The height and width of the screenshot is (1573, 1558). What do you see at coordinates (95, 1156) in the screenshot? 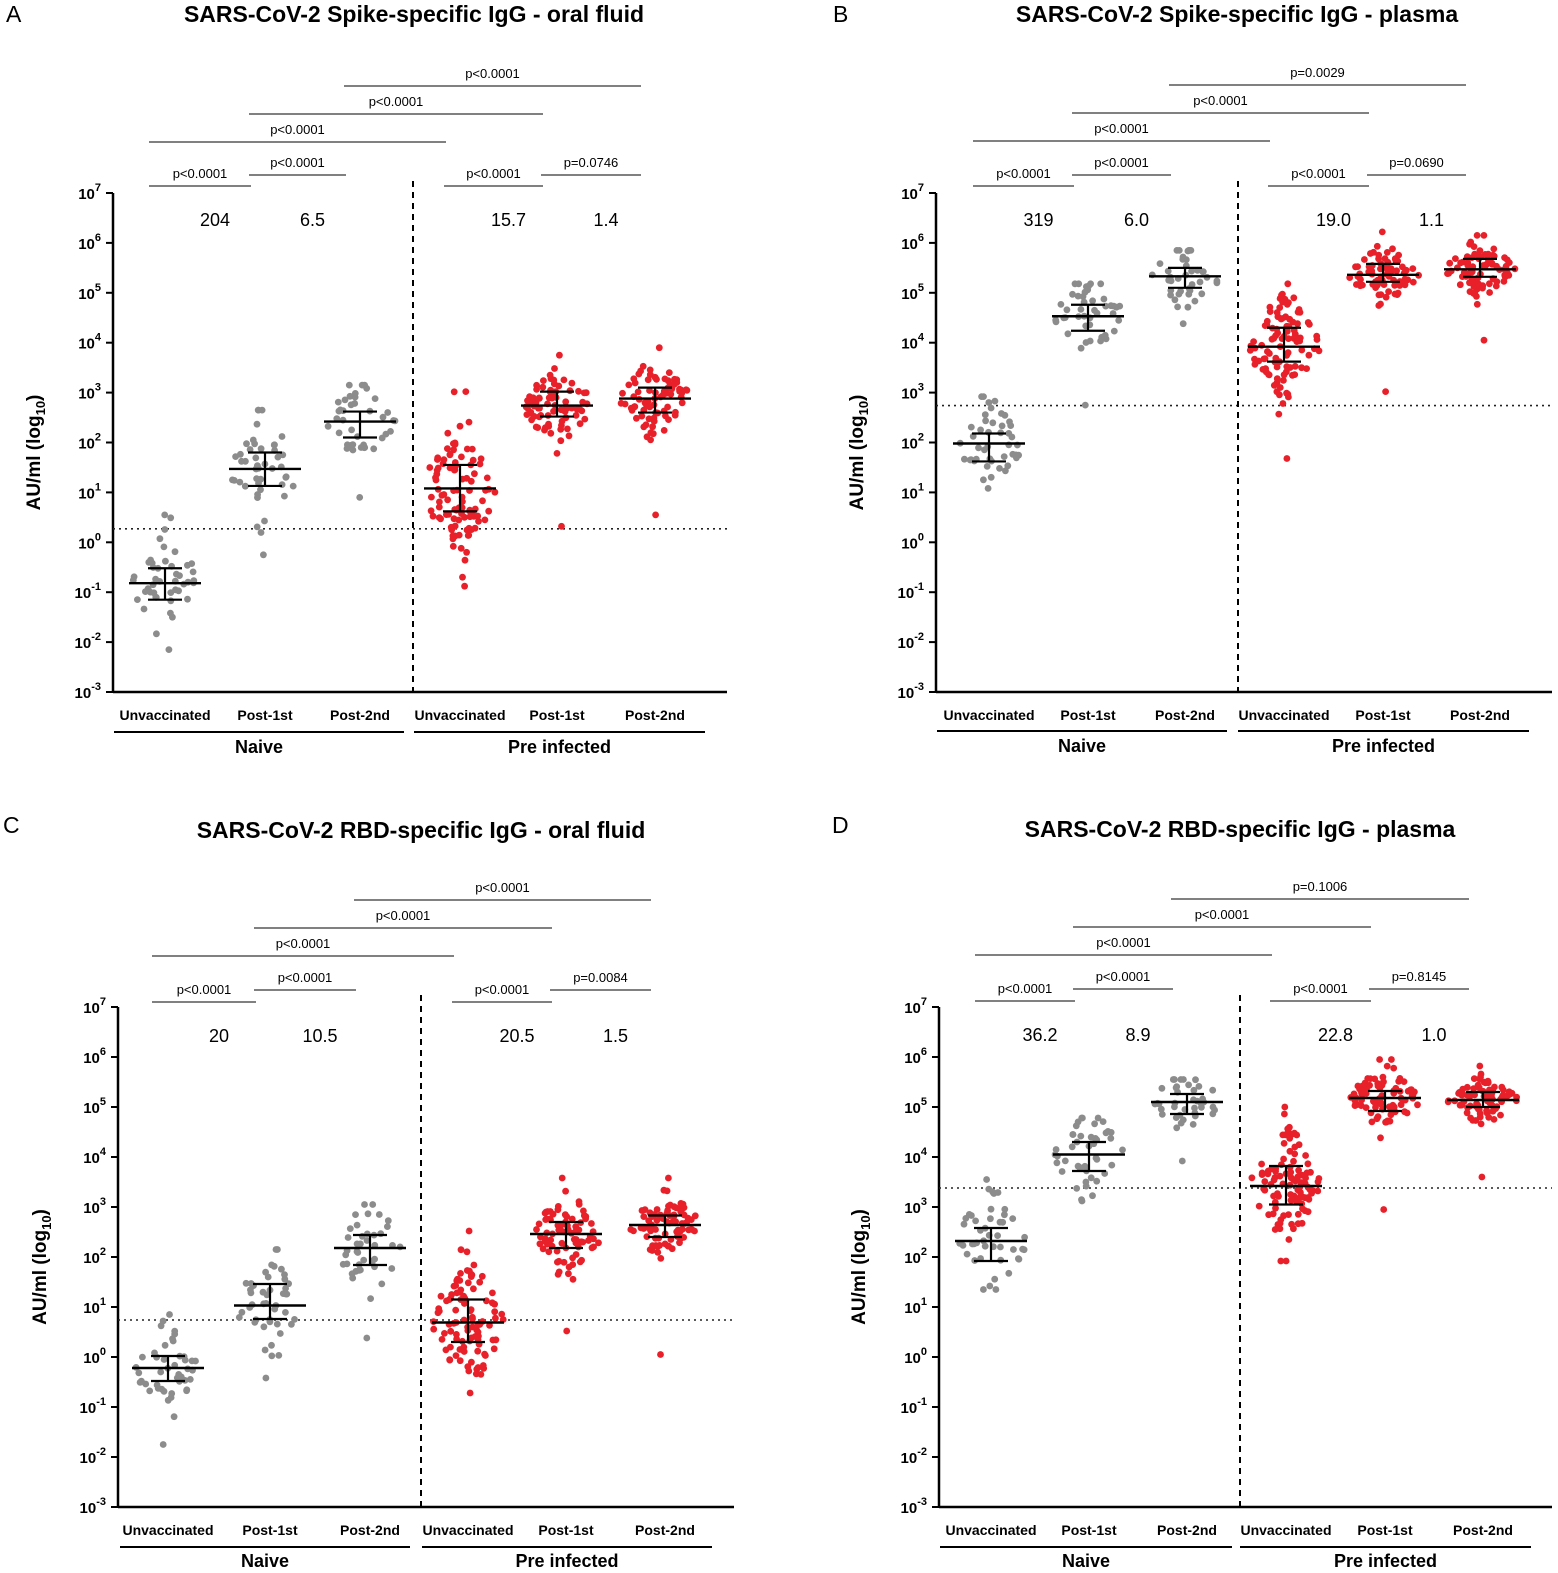
I see `y-tick-label: 10⁴` at bounding box center [95, 1156].